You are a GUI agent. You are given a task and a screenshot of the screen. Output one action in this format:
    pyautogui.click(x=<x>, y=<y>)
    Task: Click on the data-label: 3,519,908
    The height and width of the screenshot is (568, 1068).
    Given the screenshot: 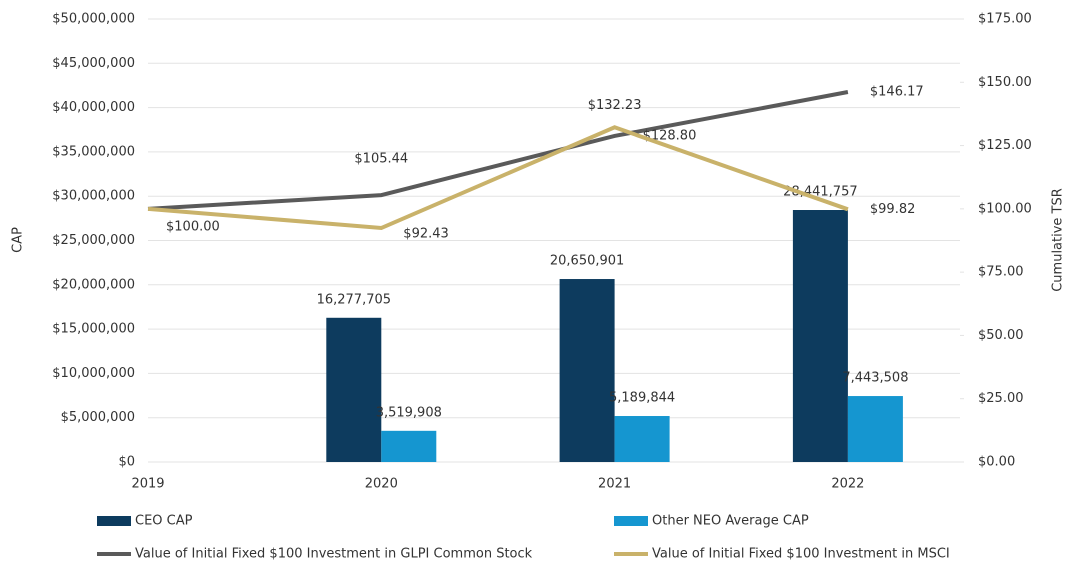 What is the action you would take?
    pyautogui.click(x=409, y=412)
    